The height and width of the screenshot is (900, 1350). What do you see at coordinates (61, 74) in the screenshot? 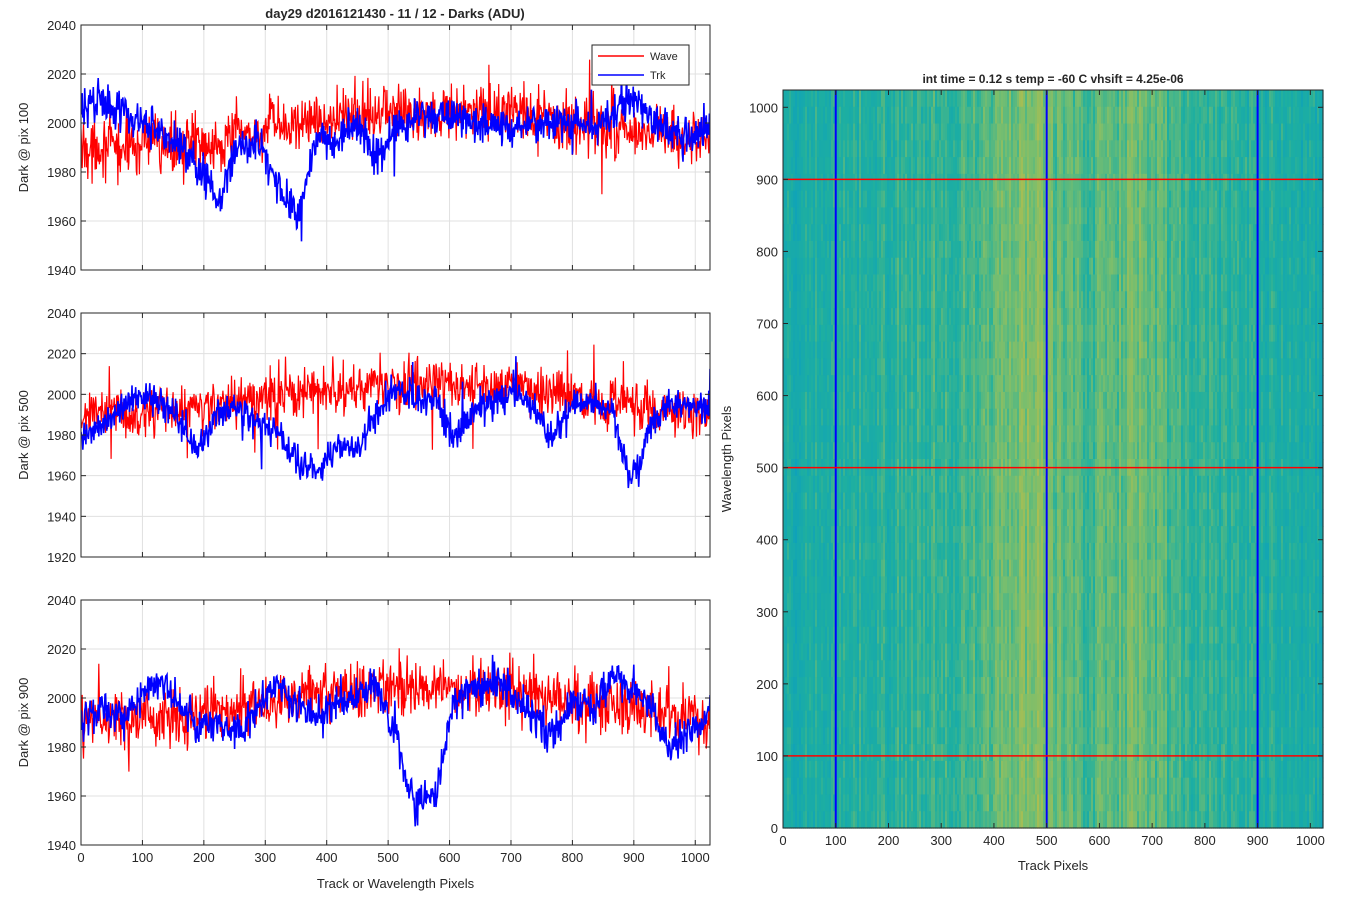
I see `y-tick-label: 2020` at bounding box center [61, 74].